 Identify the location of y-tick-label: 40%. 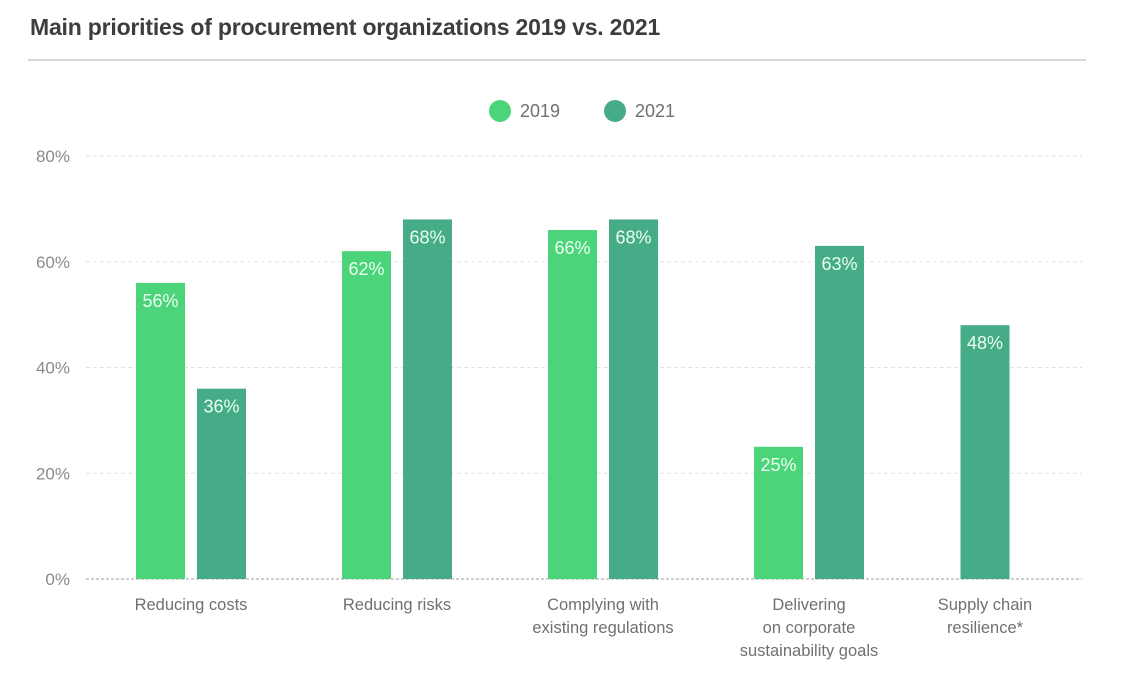
(53, 368).